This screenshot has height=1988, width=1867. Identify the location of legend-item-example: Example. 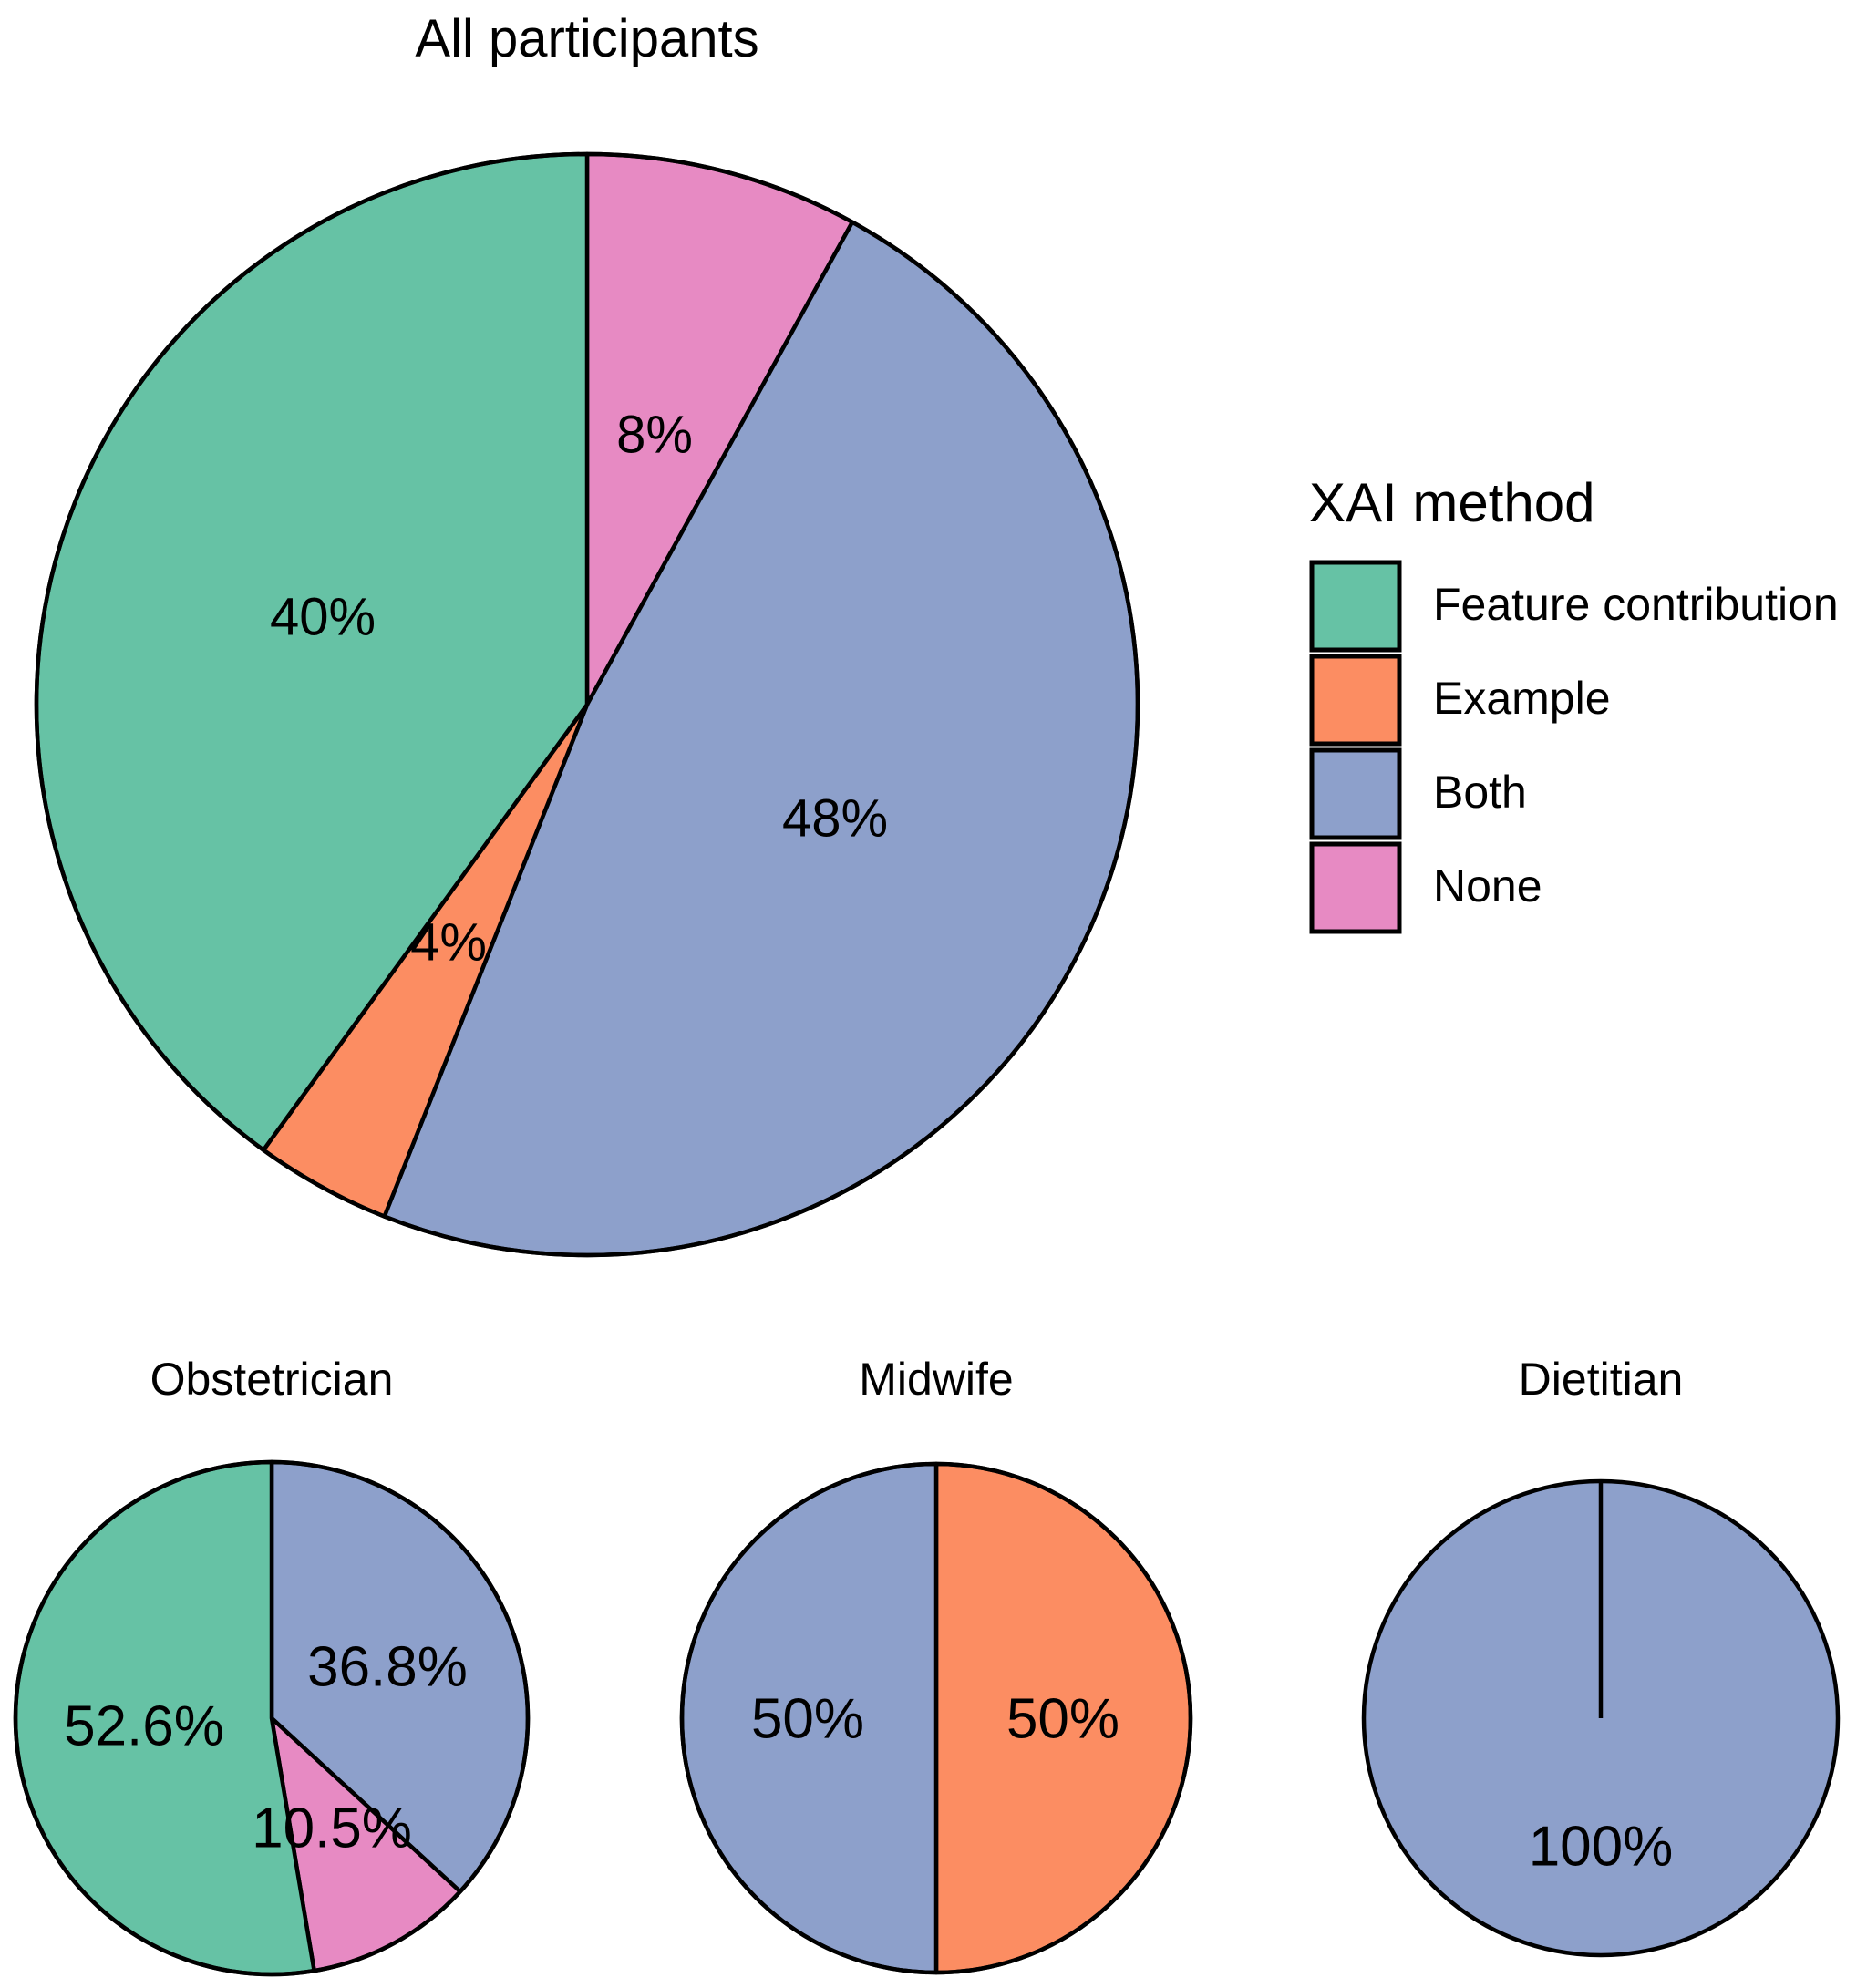
(1460, 701).